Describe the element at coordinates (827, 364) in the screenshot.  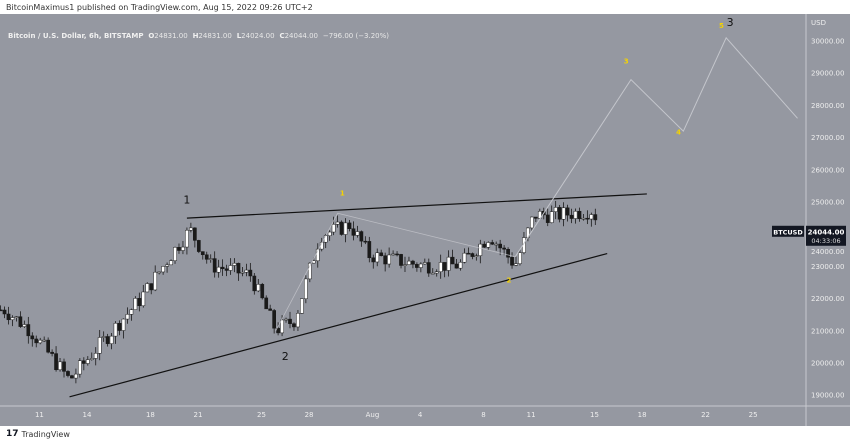
I see `y-tick-label: 20000.00` at that location.